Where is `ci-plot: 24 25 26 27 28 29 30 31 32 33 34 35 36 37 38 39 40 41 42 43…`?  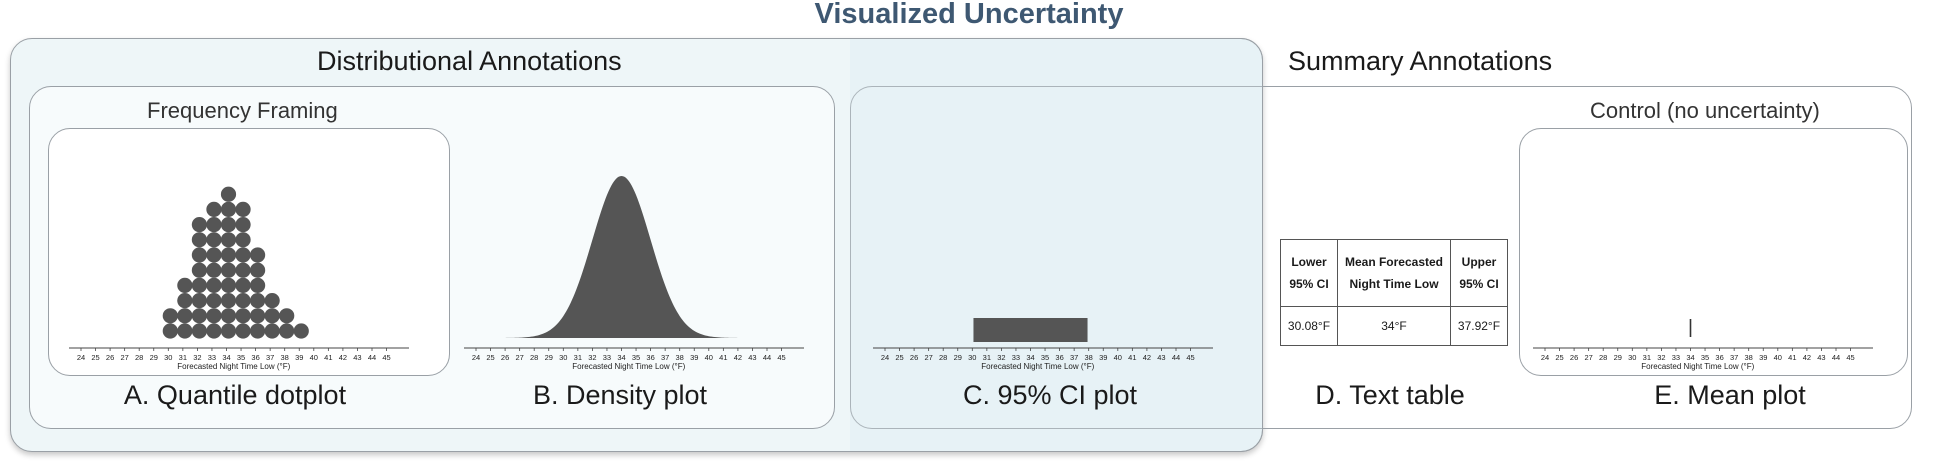 ci-plot: 24 25 26 27 28 29 30 31 32 33 34 35 36 37 38 39 40 41 42 43… is located at coordinates (1043, 344).